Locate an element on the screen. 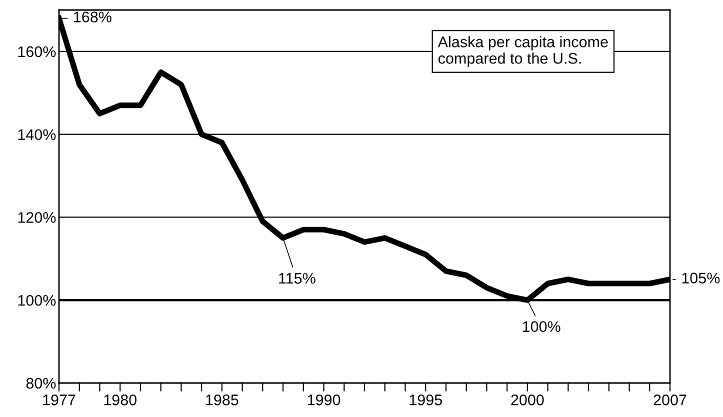 The width and height of the screenshot is (723, 417). x-tick-label: 1977 is located at coordinates (59, 400).